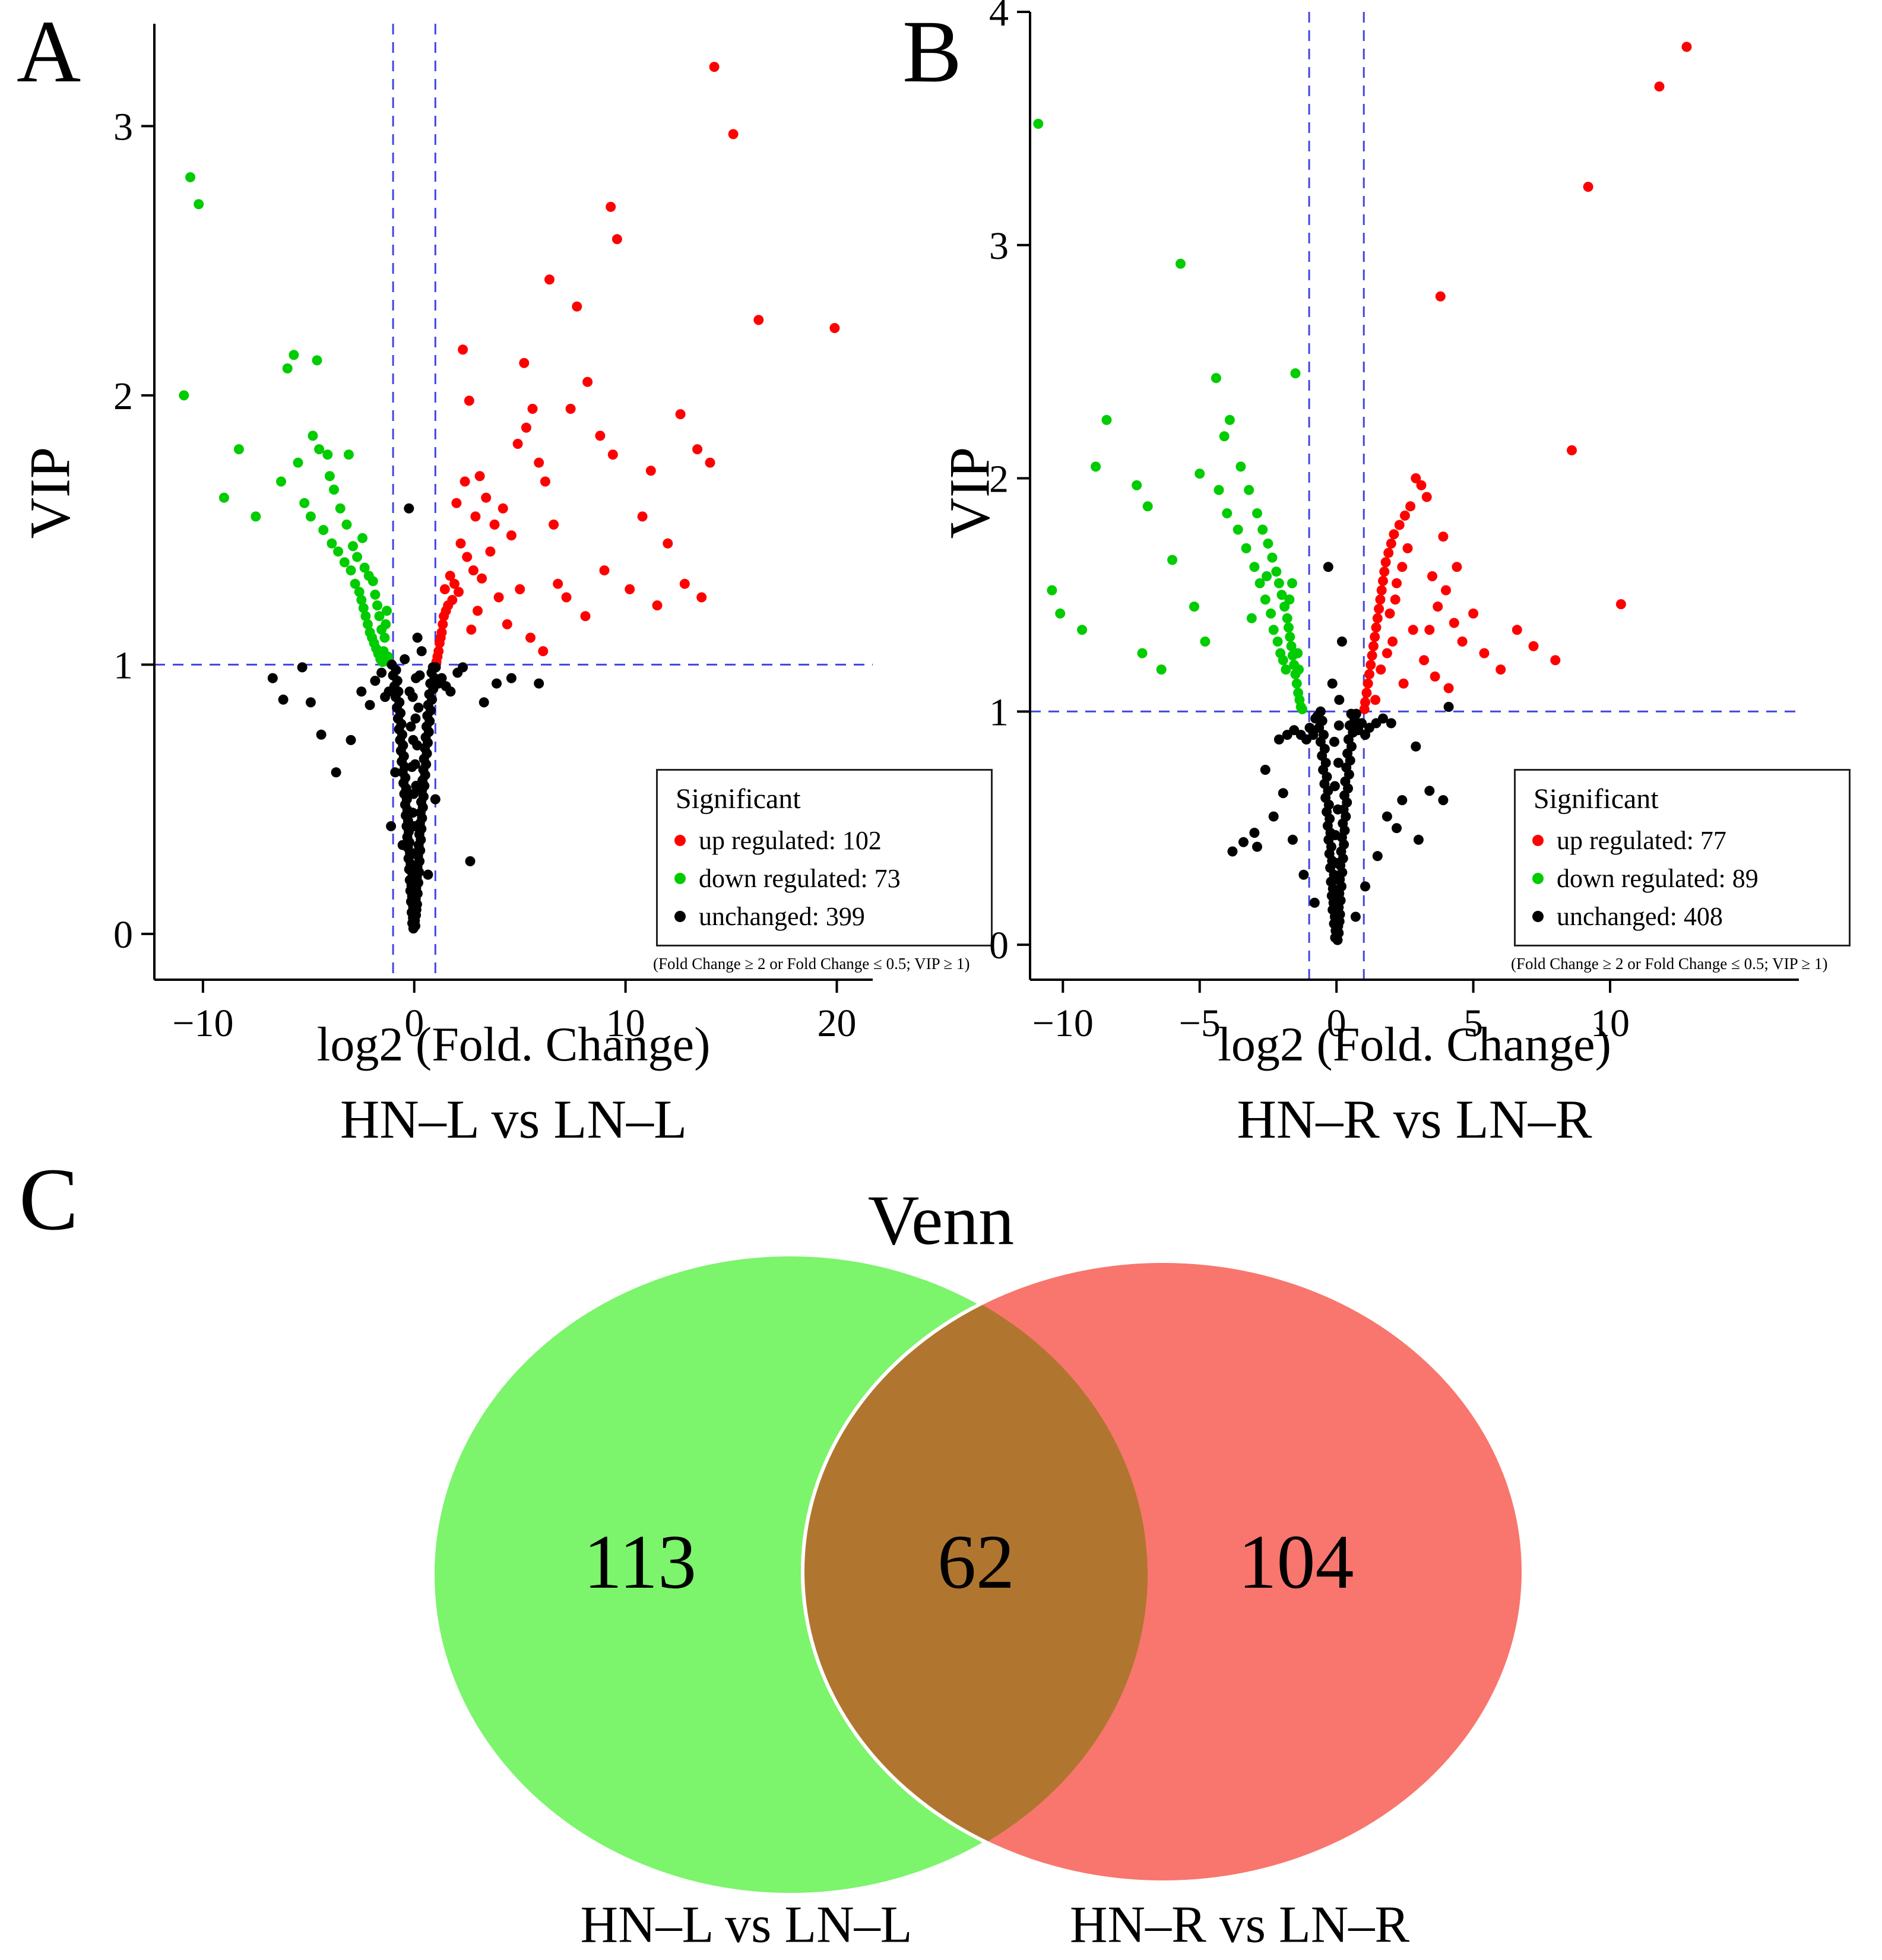  What do you see at coordinates (941, 1219) in the screenshot?
I see `venn-title: Venn` at bounding box center [941, 1219].